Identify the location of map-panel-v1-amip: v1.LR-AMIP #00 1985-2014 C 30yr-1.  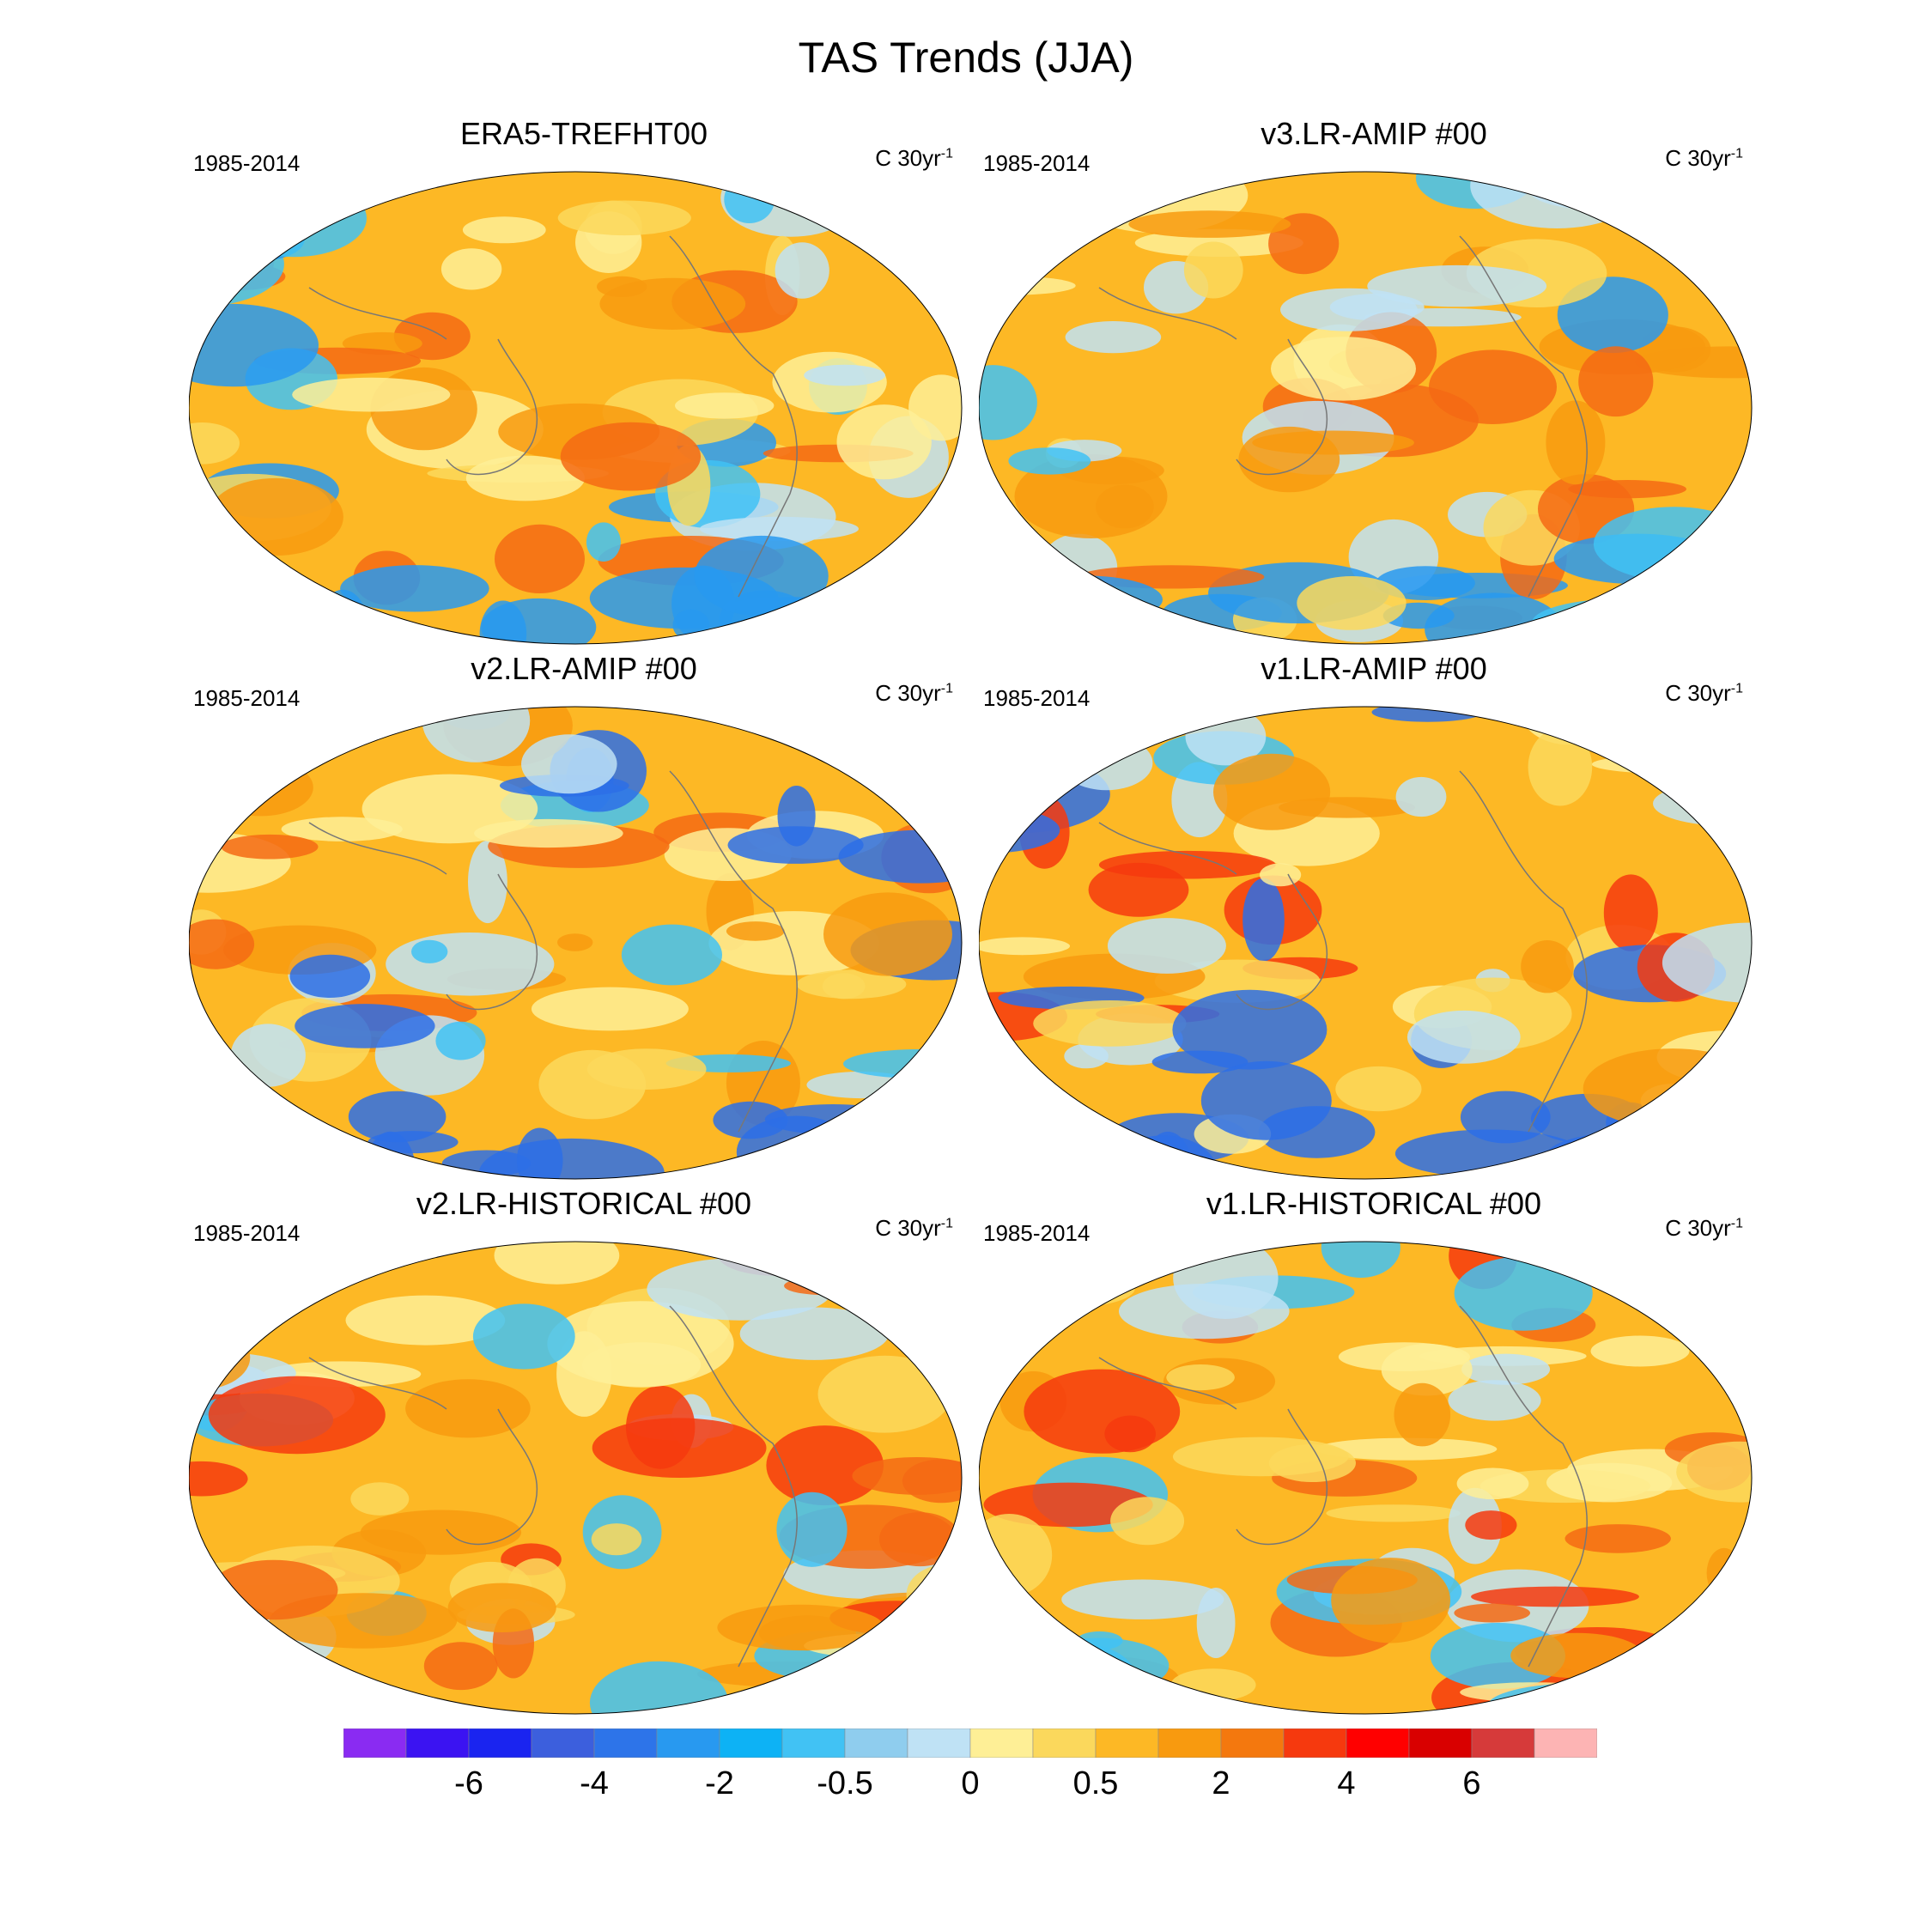
(1374, 917).